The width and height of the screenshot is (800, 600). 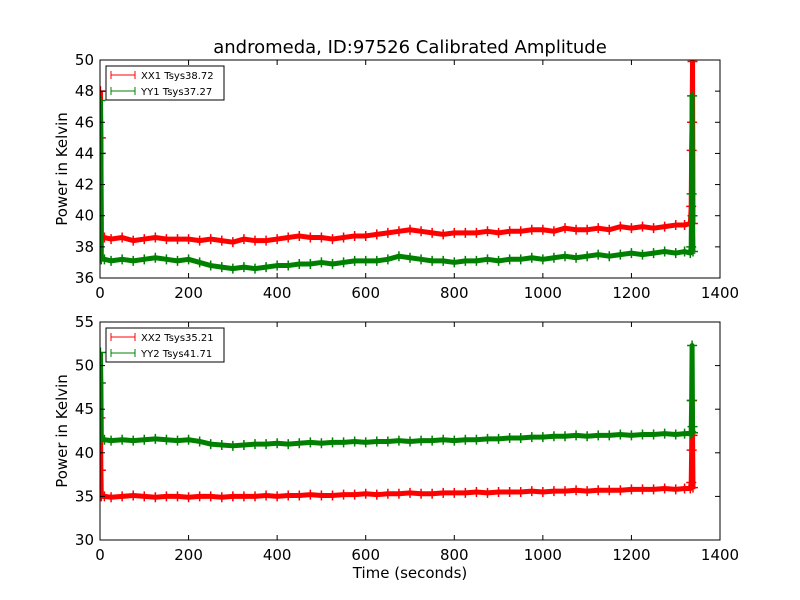 I want to click on y-tick-label: 40, so click(x=84, y=453).